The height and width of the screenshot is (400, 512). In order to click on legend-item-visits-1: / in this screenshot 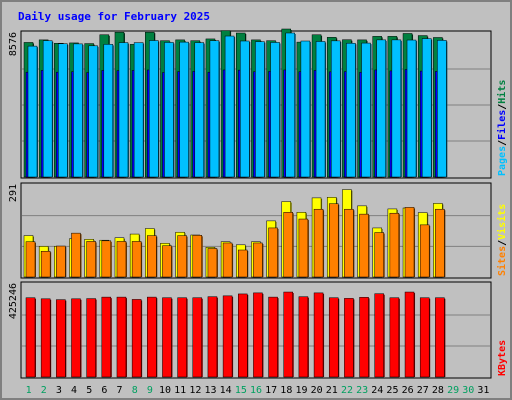, I will do `click(502, 243)`.